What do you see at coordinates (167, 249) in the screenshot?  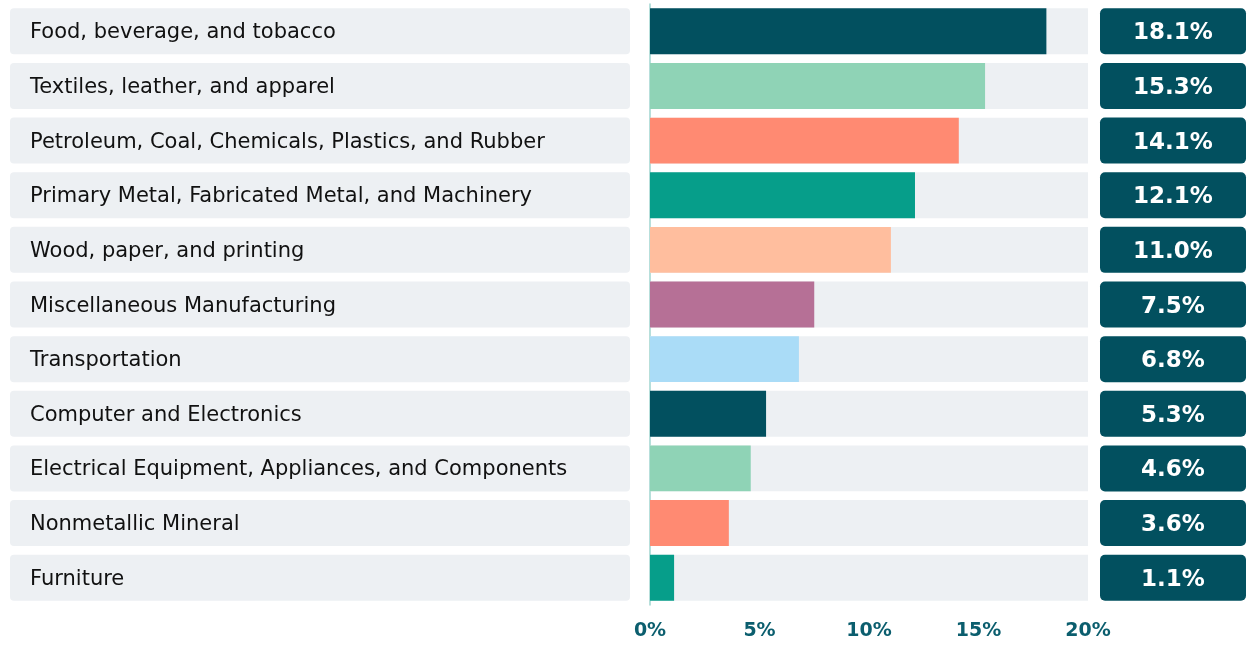 I see `y-tick-label: Wood, paper, and printing` at bounding box center [167, 249].